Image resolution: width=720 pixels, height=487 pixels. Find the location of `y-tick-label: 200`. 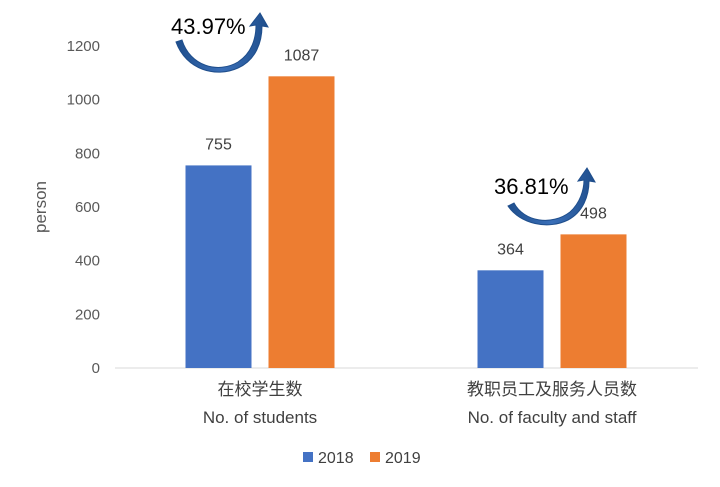

y-tick-label: 200 is located at coordinates (87, 314).